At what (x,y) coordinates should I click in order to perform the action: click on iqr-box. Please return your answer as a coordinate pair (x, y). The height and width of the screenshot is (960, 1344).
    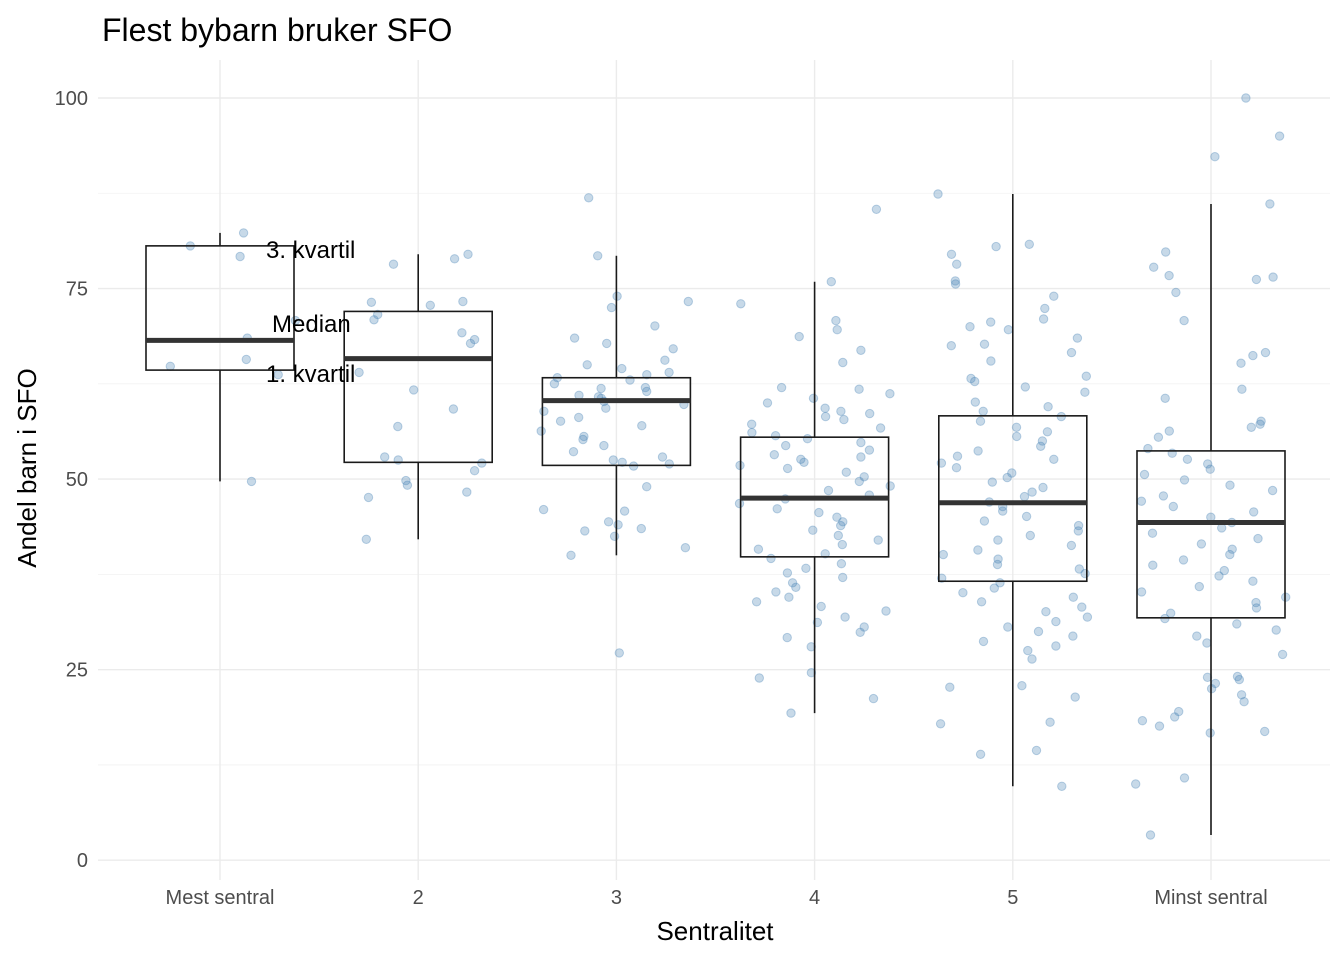
    Looking at the image, I should click on (418, 387).